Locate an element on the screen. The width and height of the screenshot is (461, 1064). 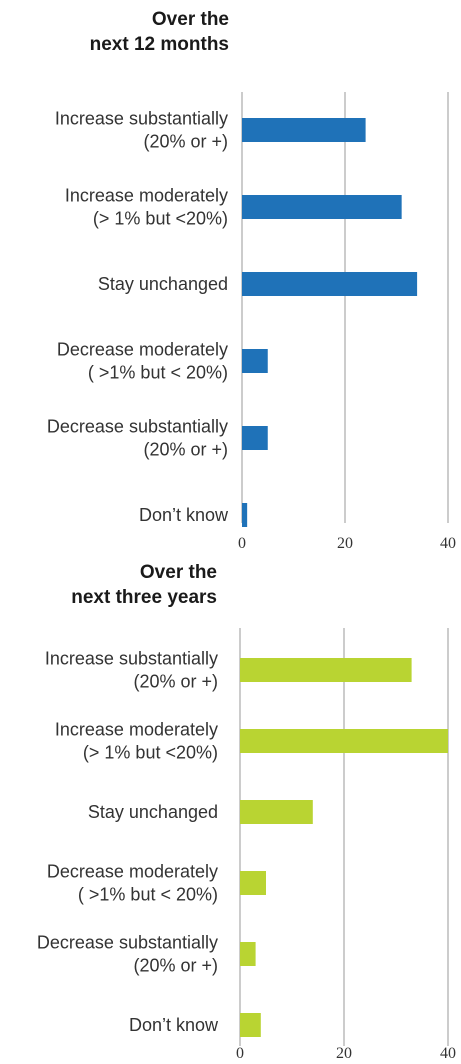
chart-title-line-2: next 12 months is located at coordinates (159, 44).